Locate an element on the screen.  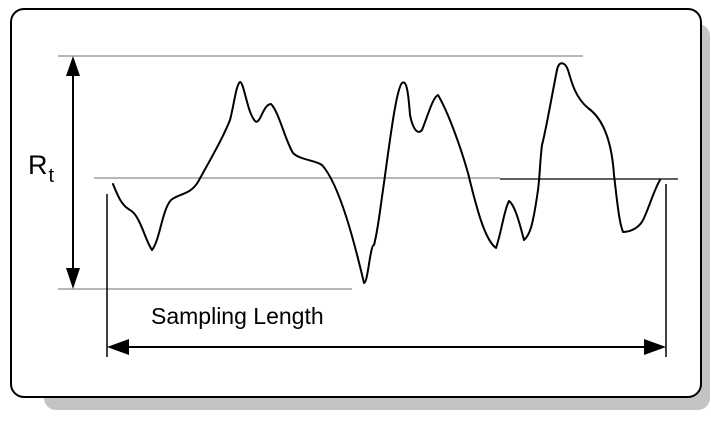
rt-dimension-arrow is located at coordinates (73, 172).